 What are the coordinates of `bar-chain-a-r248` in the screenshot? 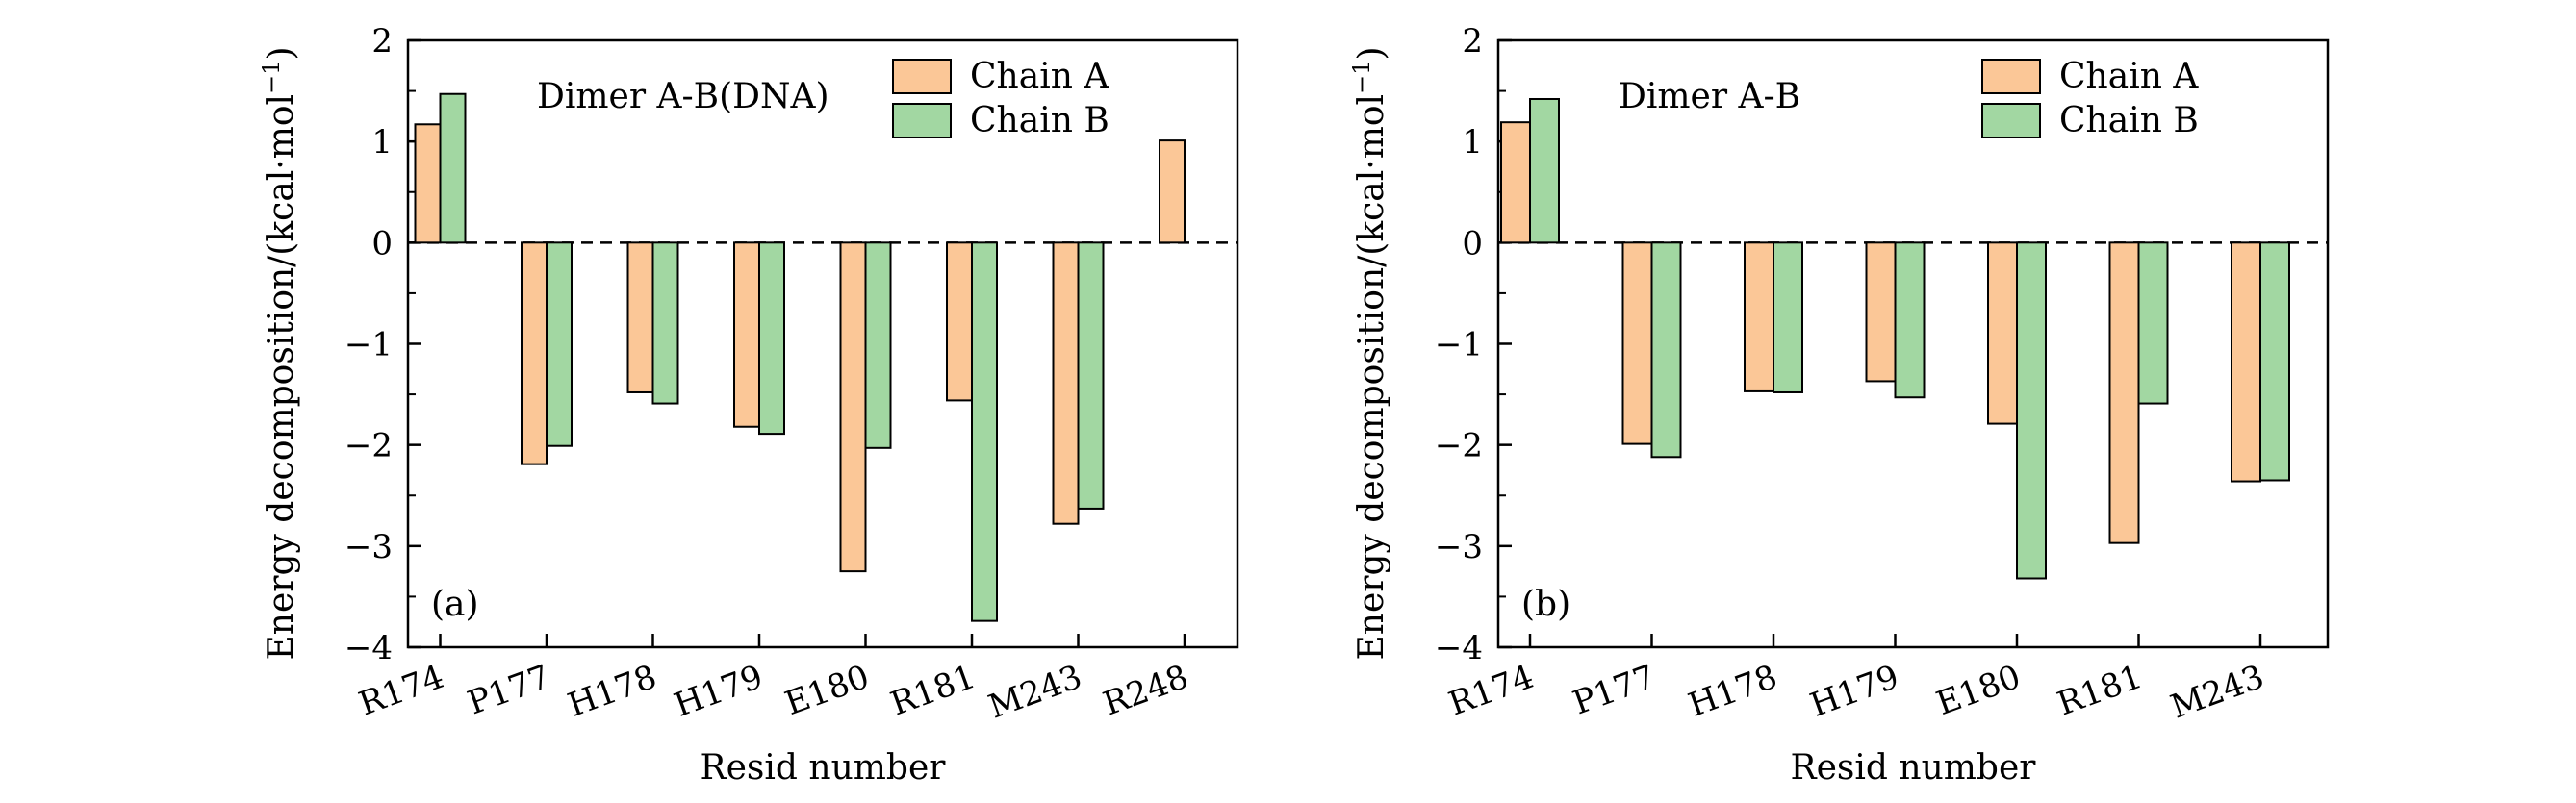 It's located at (1172, 191).